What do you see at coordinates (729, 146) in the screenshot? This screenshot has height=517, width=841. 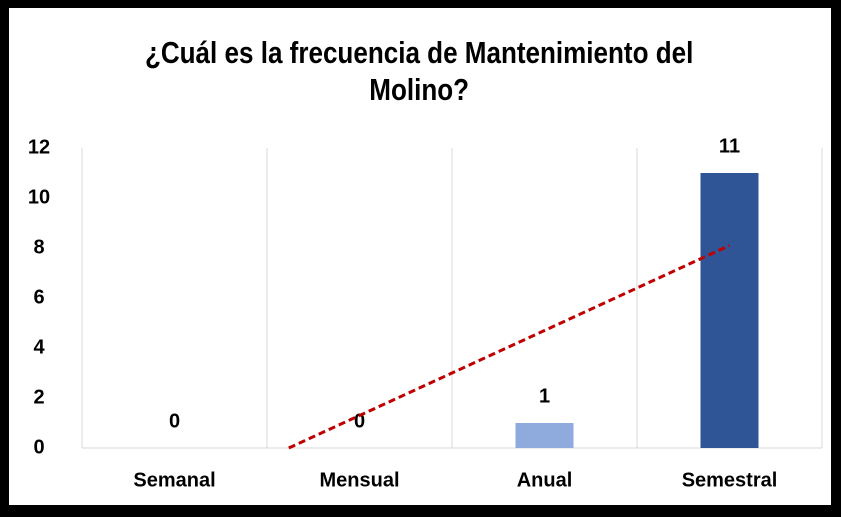 I see `data-label: 11` at bounding box center [729, 146].